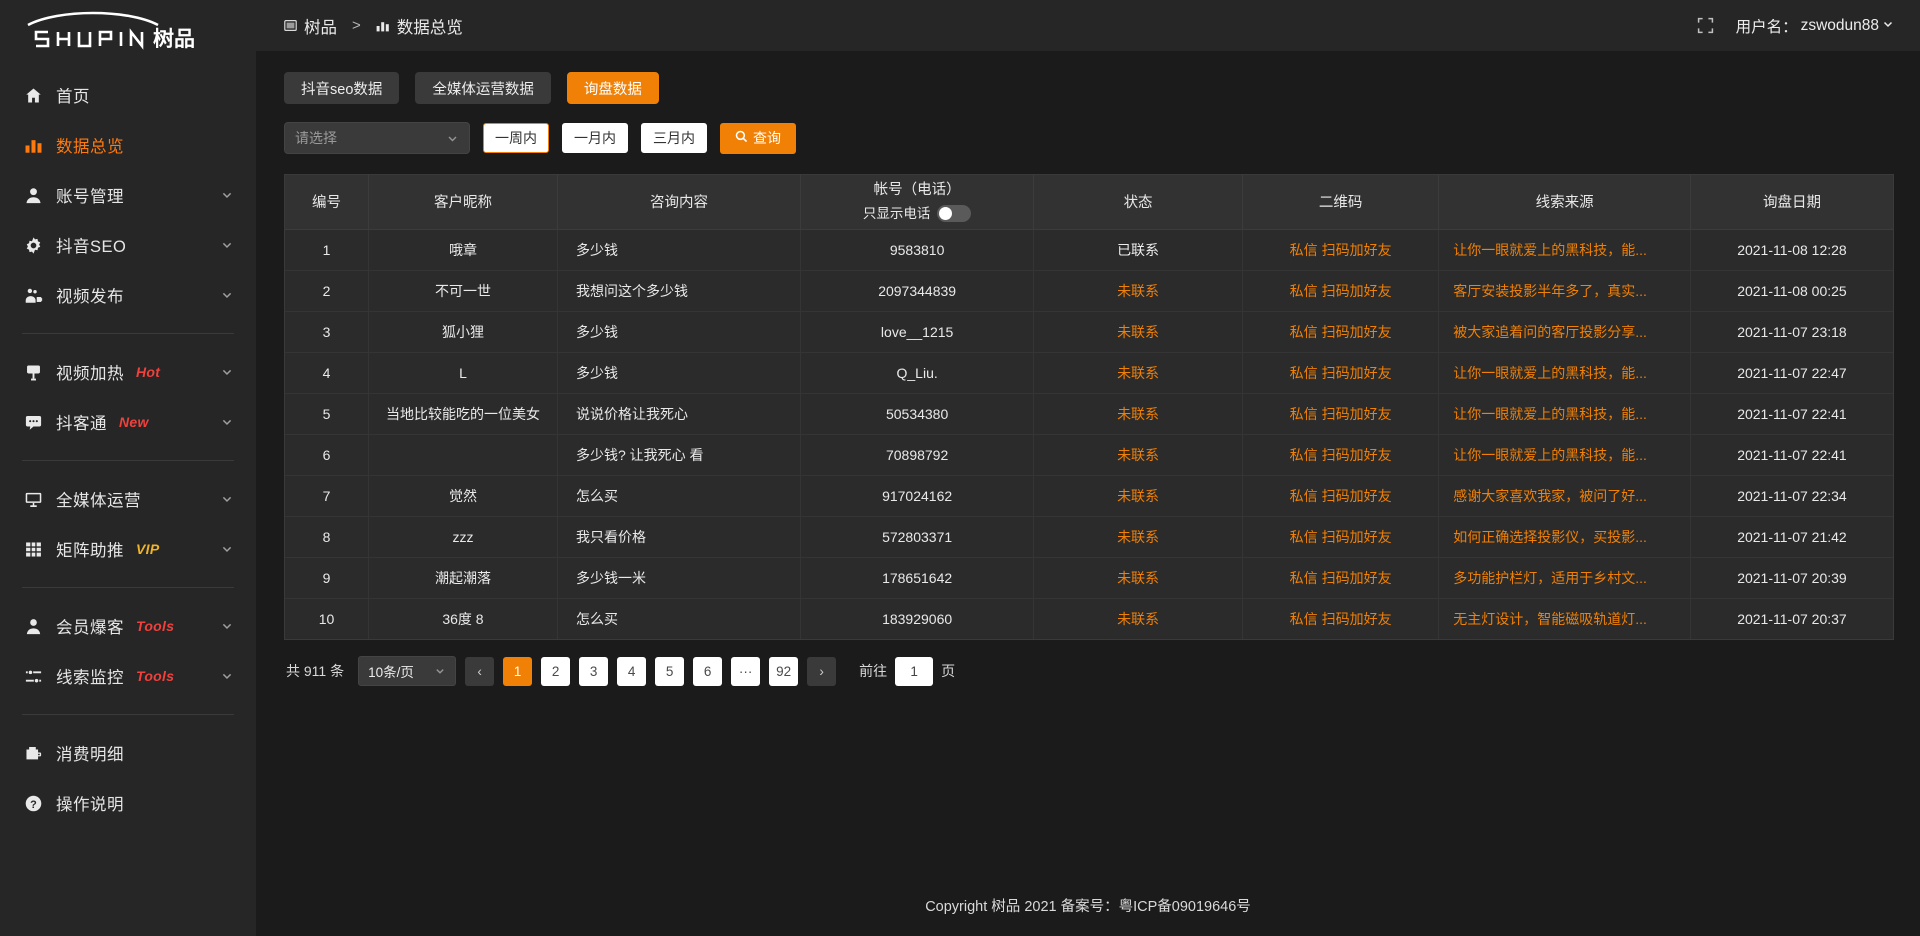 Image resolution: width=1920 pixels, height=936 pixels. Describe the element at coordinates (377, 138) in the screenshot. I see `account-select: 请选择` at that location.